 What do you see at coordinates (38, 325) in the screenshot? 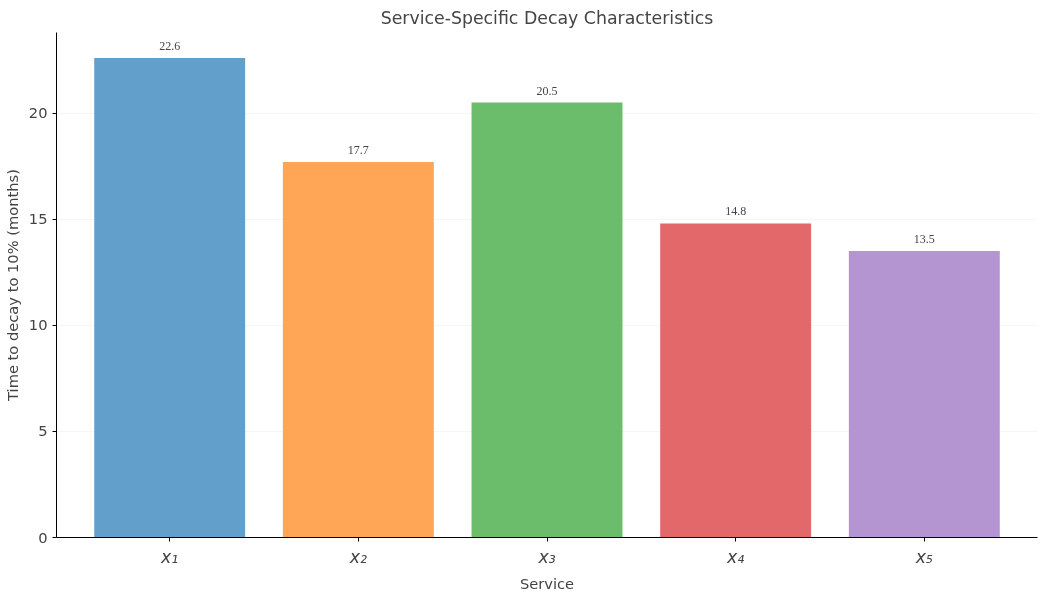
I see `y-tick-label: 10` at bounding box center [38, 325].